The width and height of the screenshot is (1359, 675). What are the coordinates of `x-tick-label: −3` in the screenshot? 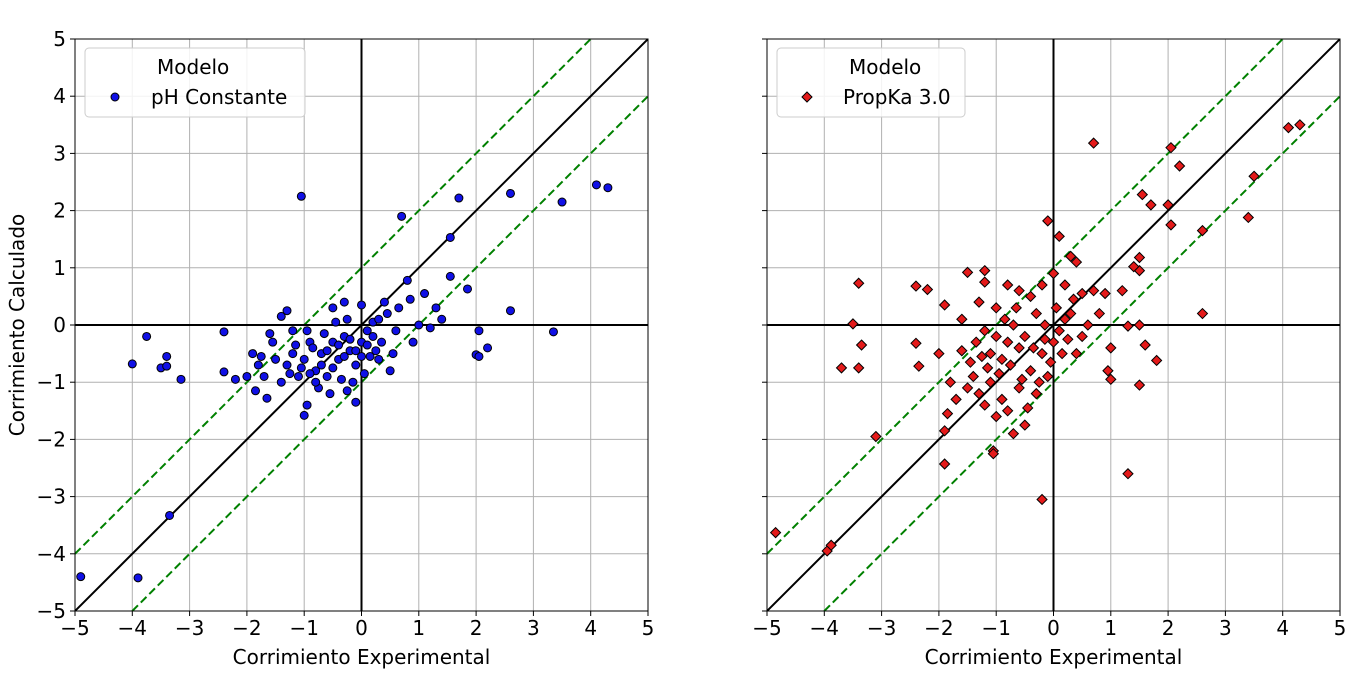 It's located at (189, 628).